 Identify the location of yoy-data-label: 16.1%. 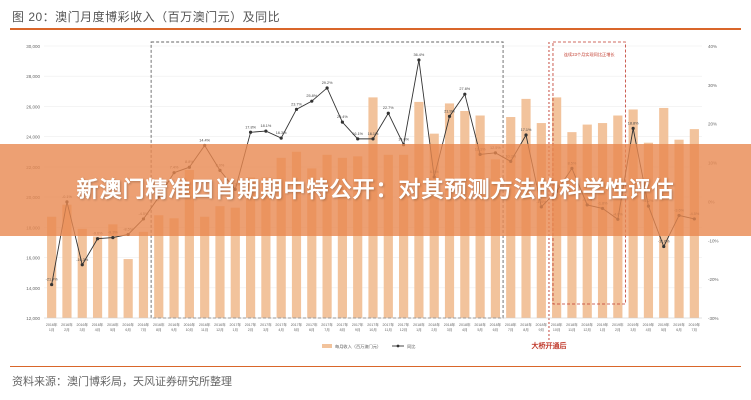
(373, 134).